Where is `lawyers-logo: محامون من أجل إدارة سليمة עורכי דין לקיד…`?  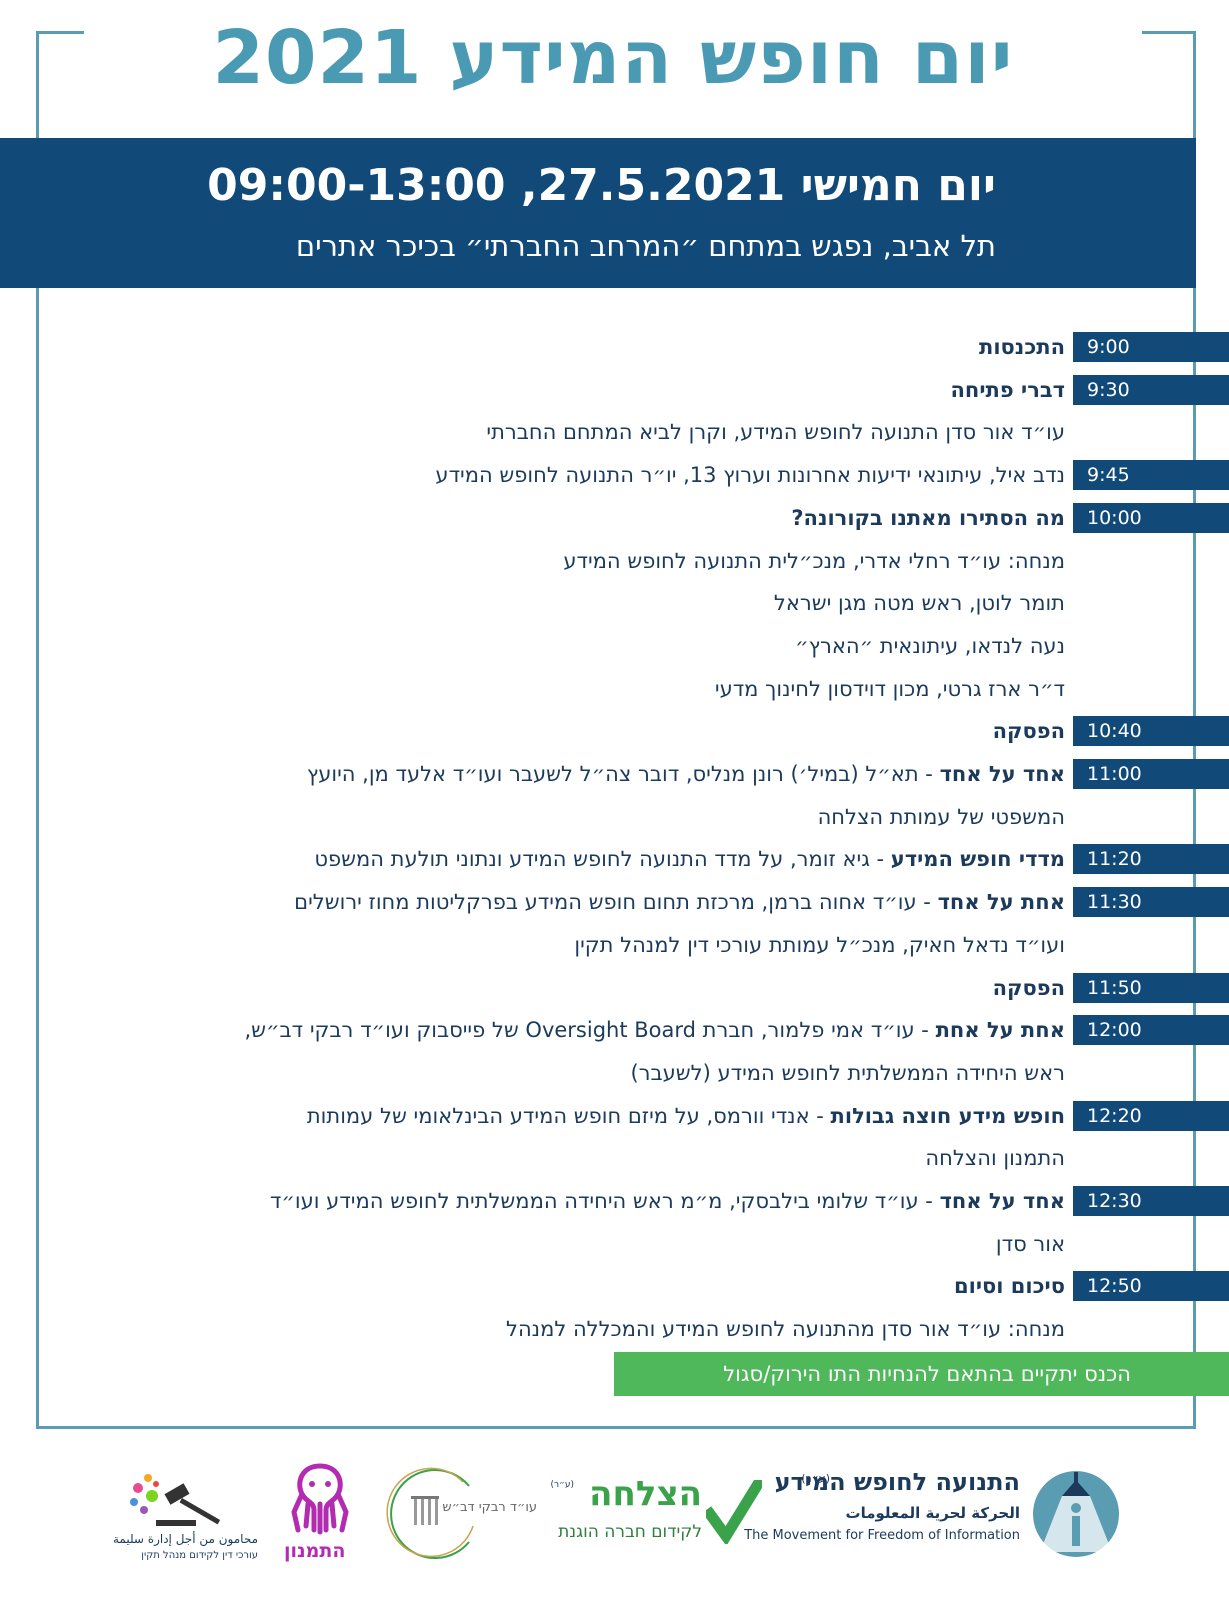 lawyers-logo: محامون من أجل إدارة سليمة עורכי דין לקיד… is located at coordinates (178, 1514).